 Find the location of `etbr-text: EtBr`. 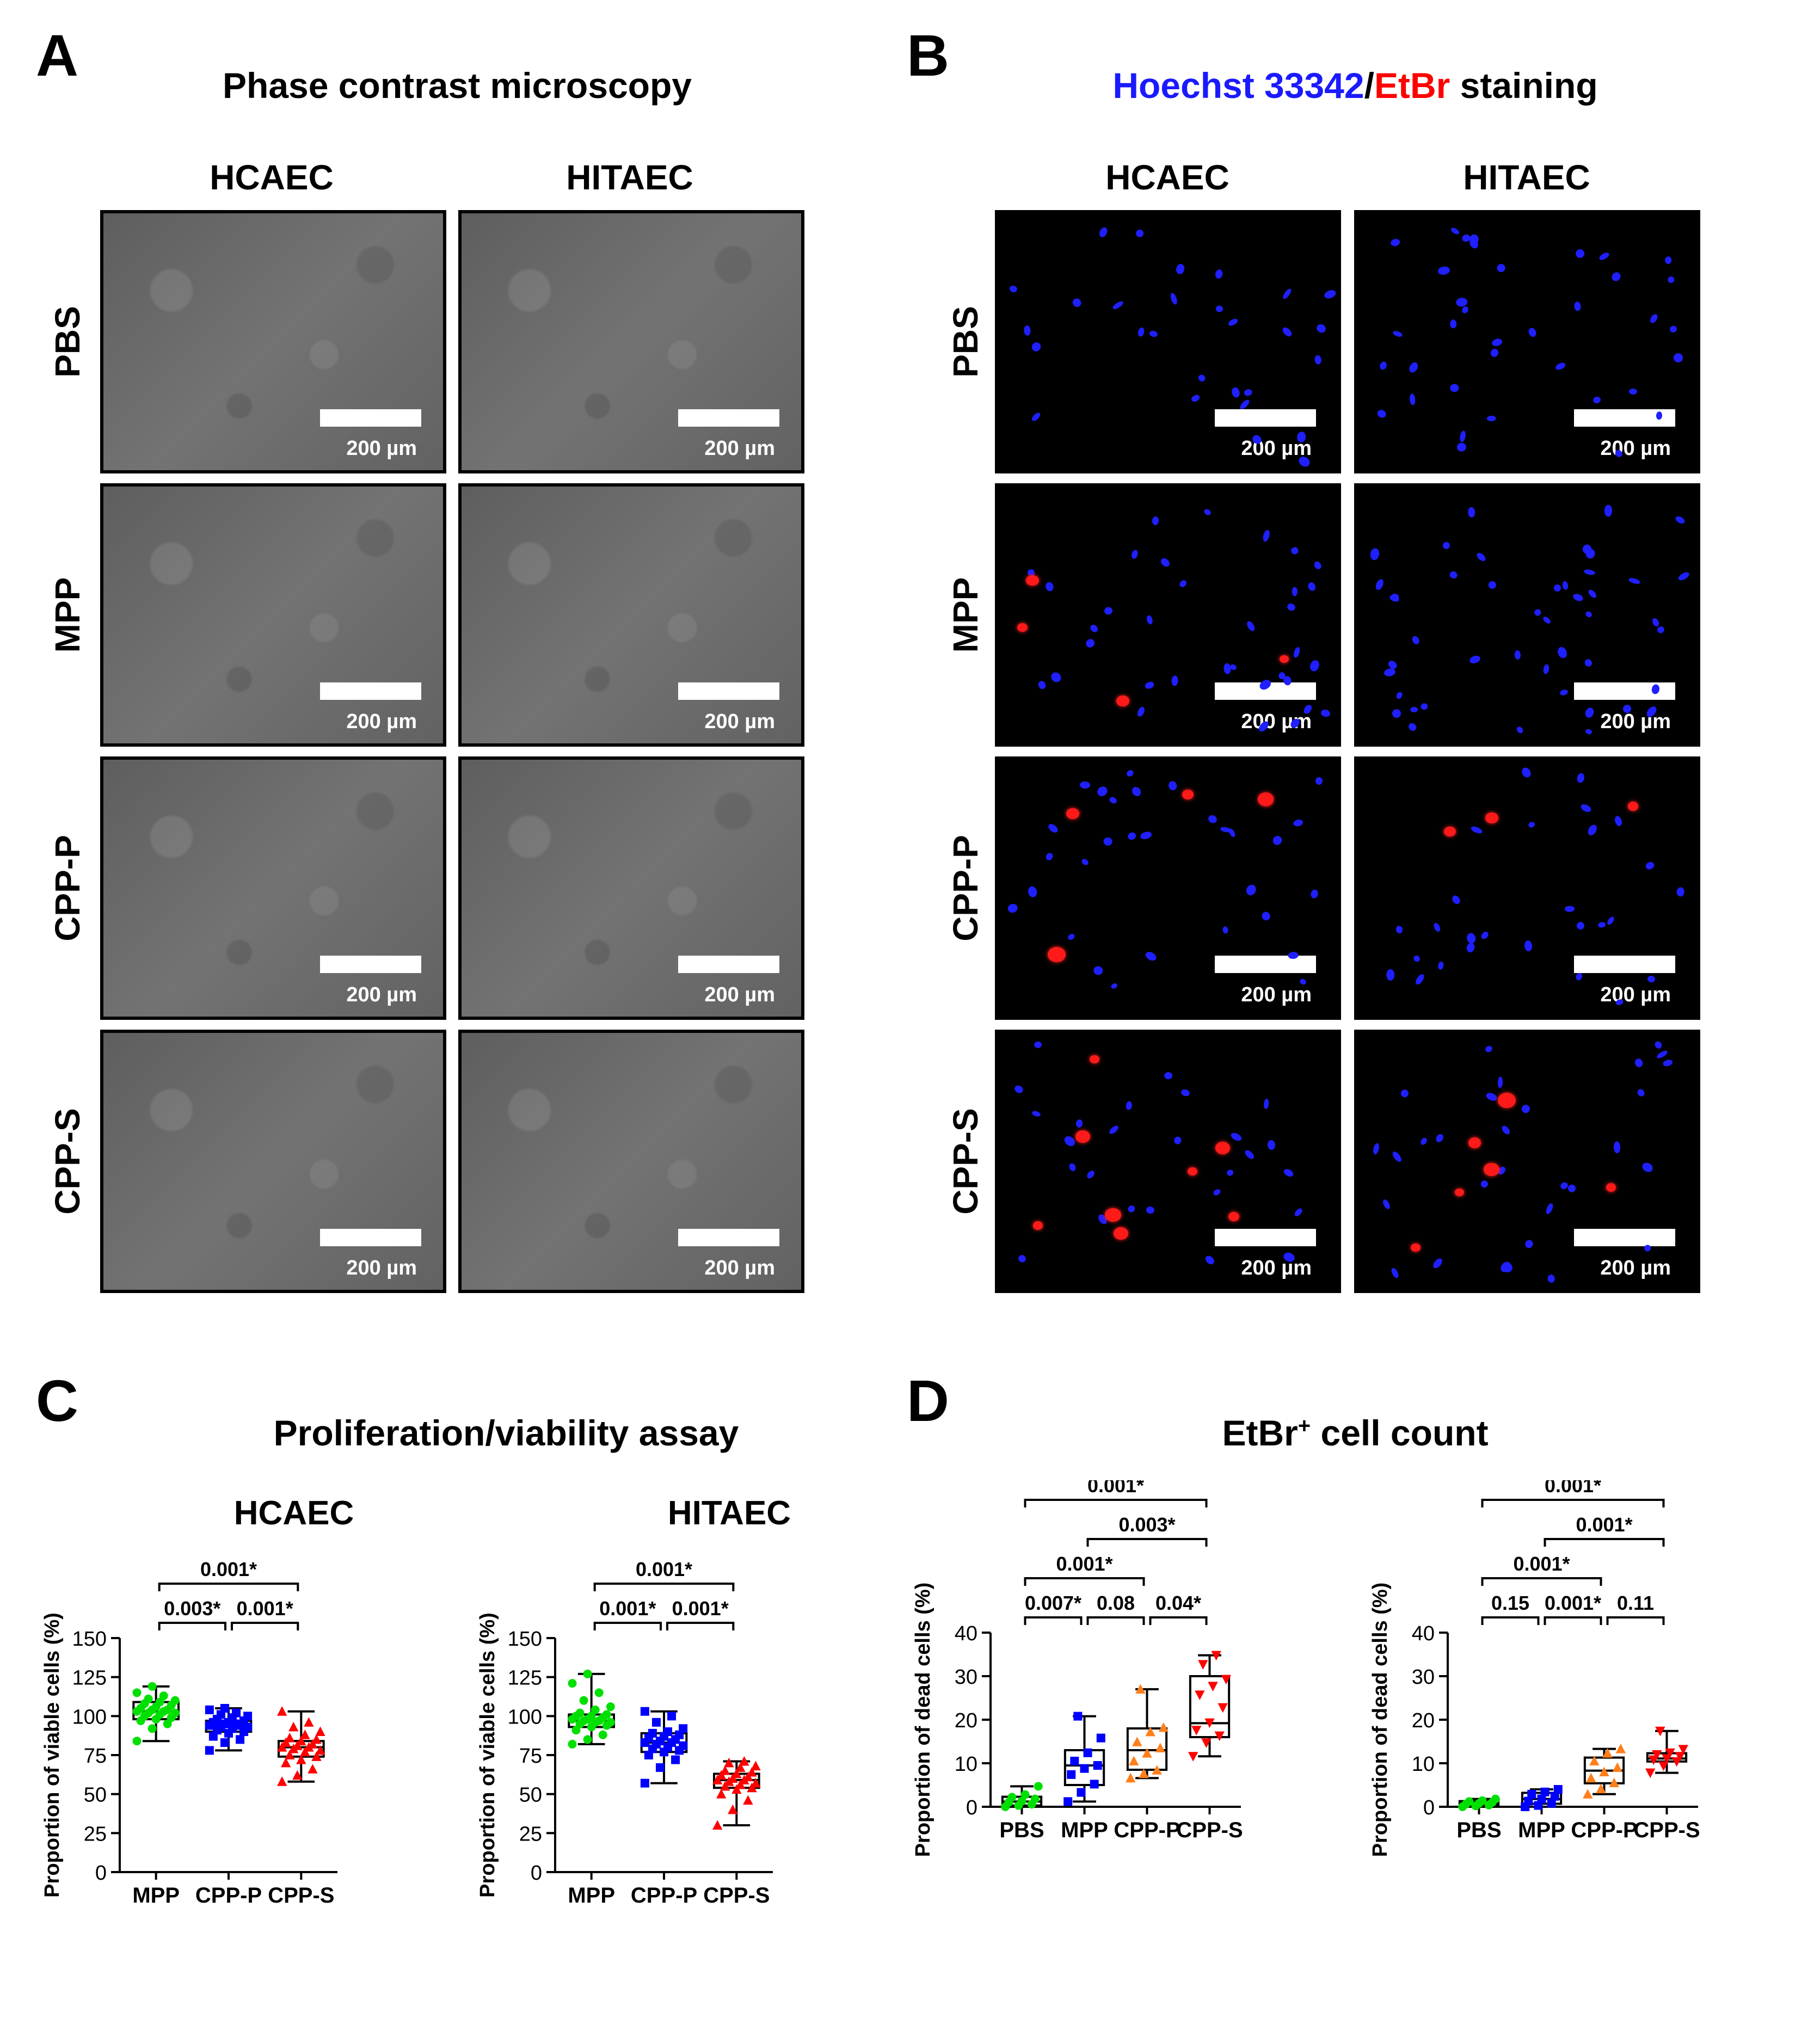

etbr-text: EtBr is located at coordinates (1260, 1433).